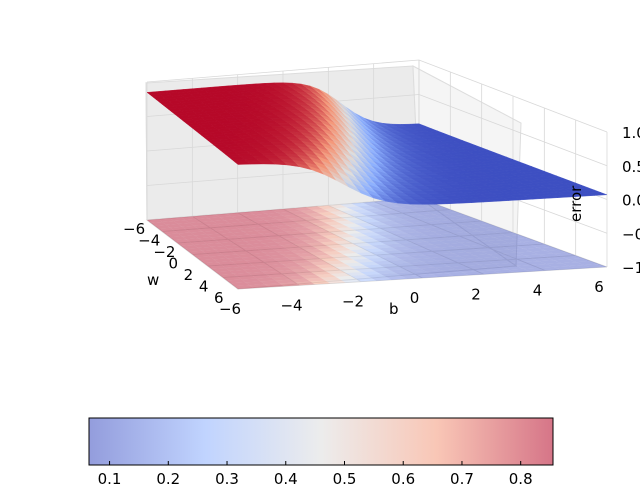 The width and height of the screenshot is (640, 498). Describe the element at coordinates (189, 275) in the screenshot. I see `w-tick-label: 2` at that location.